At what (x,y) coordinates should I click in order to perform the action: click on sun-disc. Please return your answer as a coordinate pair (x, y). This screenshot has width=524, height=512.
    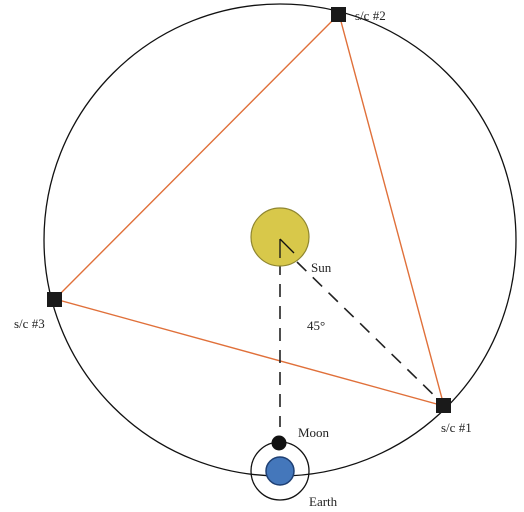
    Looking at the image, I should click on (280, 237).